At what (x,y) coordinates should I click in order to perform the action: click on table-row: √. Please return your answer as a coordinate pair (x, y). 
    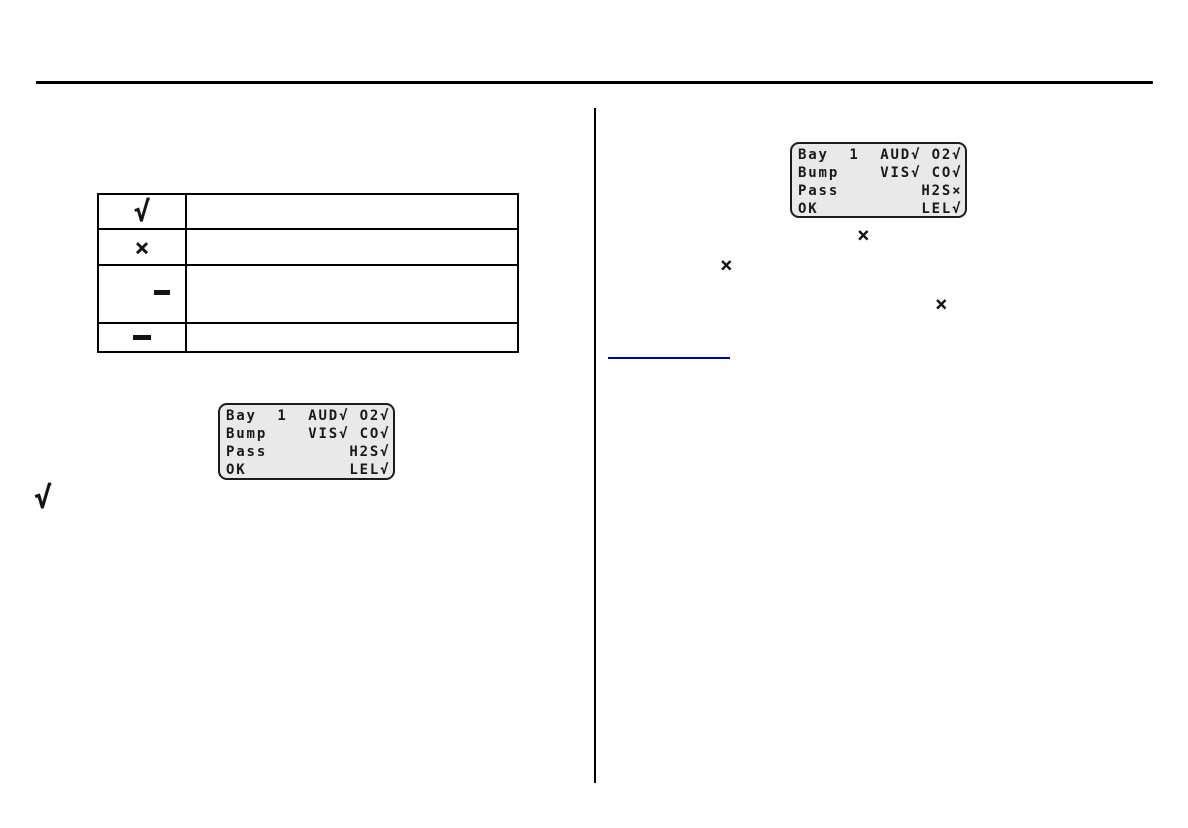
    Looking at the image, I should click on (308, 211).